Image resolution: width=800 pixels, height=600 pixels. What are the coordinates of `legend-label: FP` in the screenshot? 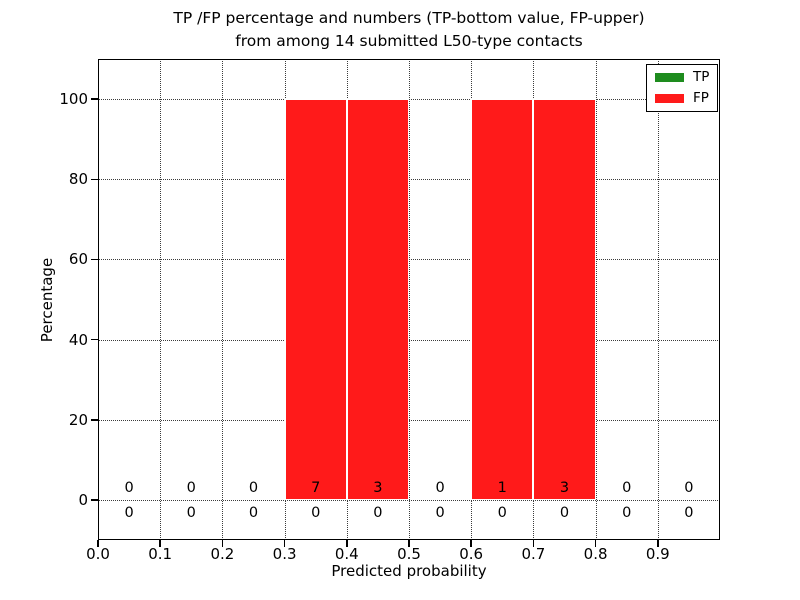 It's located at (701, 98).